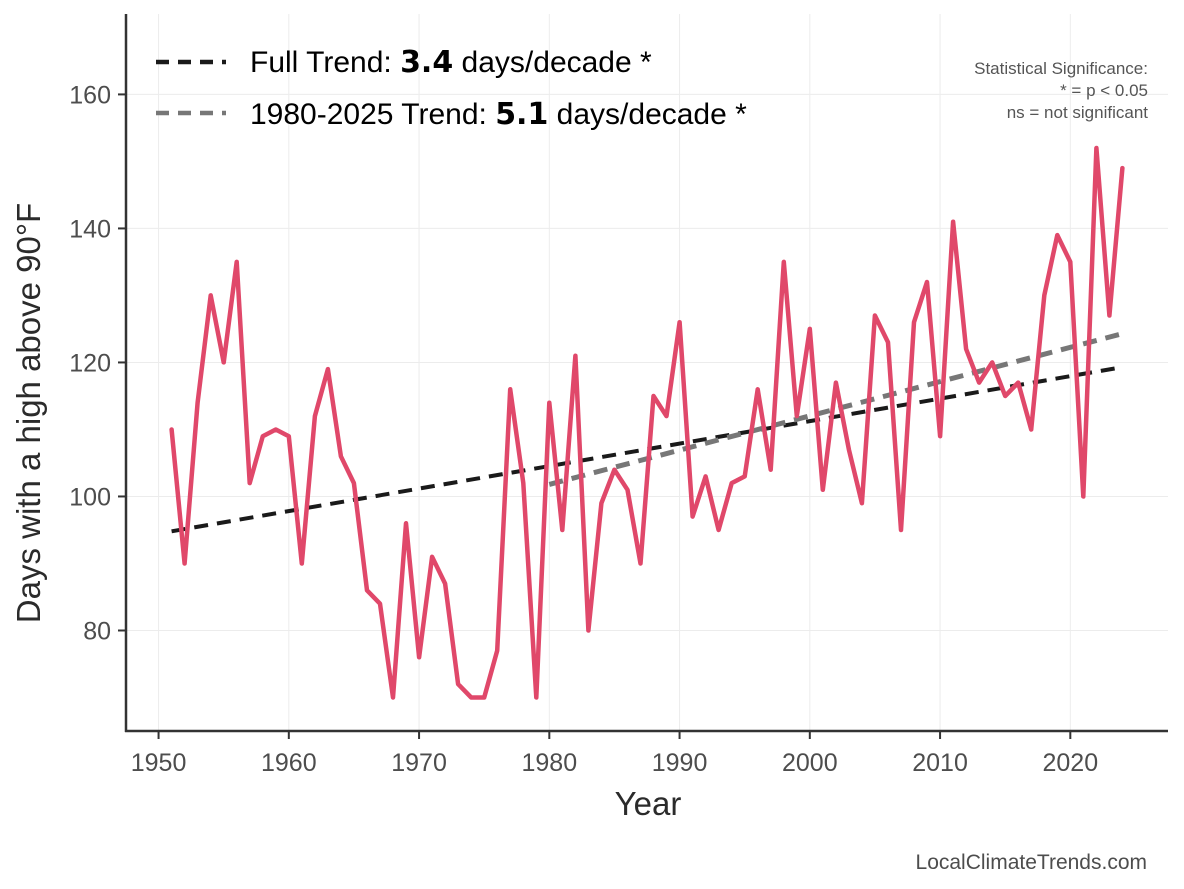 This screenshot has height=889, width=1184. Describe the element at coordinates (289, 763) in the screenshot. I see `x-tick-label: 1960` at that location.